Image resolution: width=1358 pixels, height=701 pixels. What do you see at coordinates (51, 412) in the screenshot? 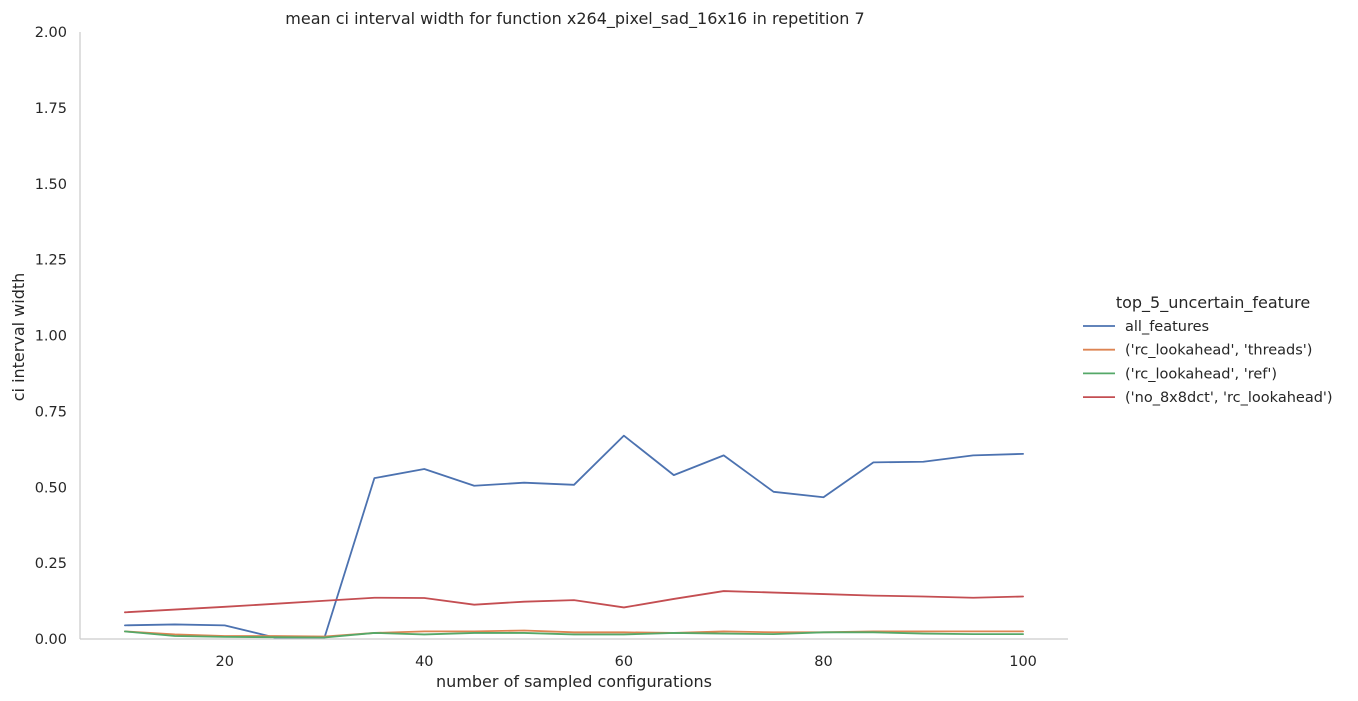
I see `y-tick-label: 0.75` at bounding box center [51, 412].